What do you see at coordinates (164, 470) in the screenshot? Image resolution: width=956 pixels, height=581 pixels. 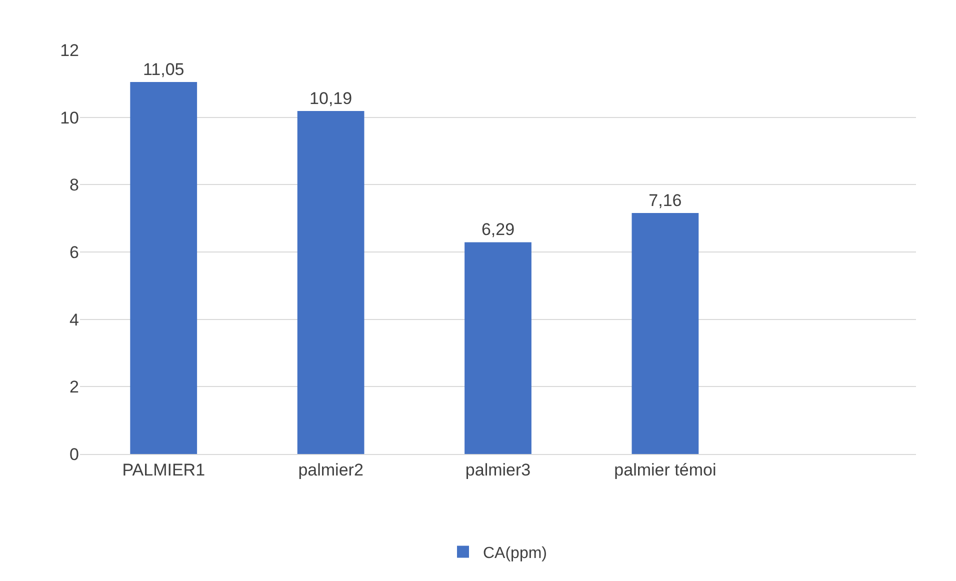 I see `x-tick-label: PALMIER1` at bounding box center [164, 470].